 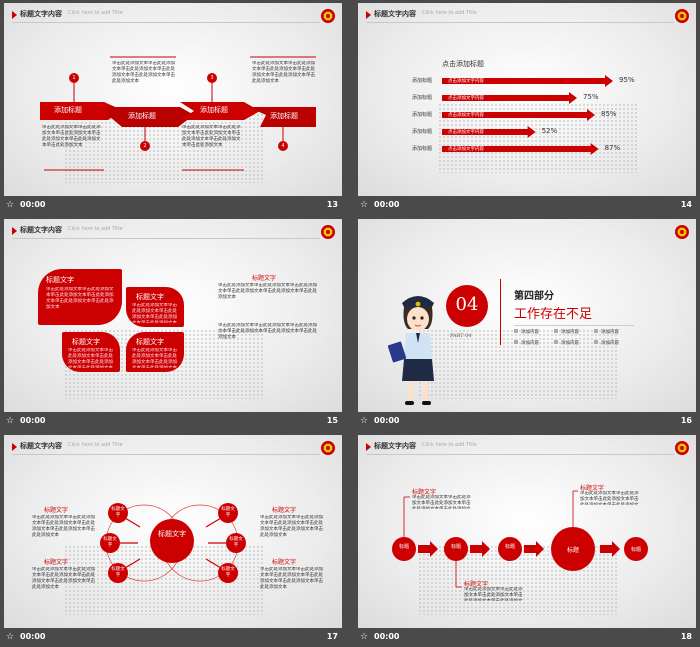 What do you see at coordinates (500, 312) in the screenshot?
I see `vertical-divider` at bounding box center [500, 312].